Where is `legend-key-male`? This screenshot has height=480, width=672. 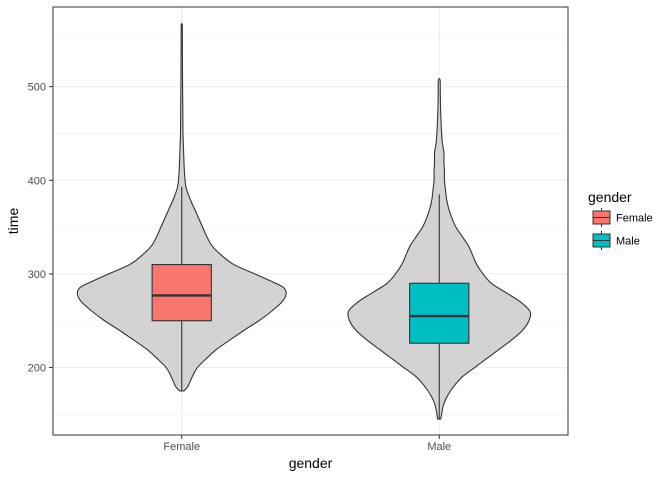 legend-key-male is located at coordinates (601, 240).